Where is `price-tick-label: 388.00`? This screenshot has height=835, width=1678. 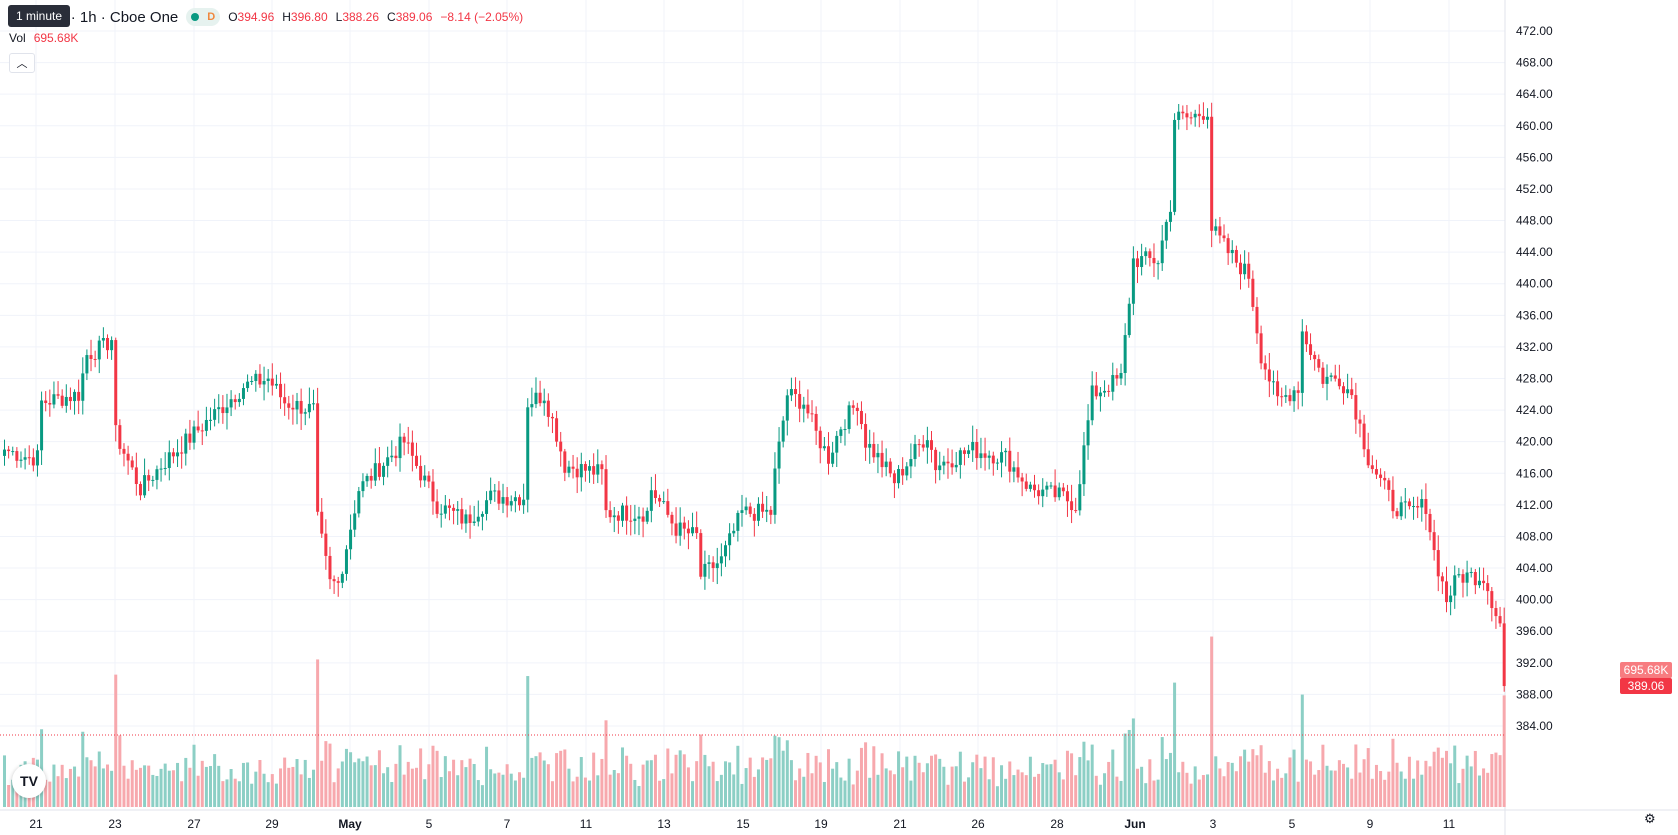 price-tick-label: 388.00 is located at coordinates (1534, 694).